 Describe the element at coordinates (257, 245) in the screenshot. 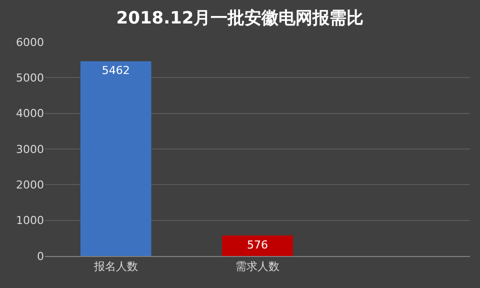

I see `data-label: 576` at that location.